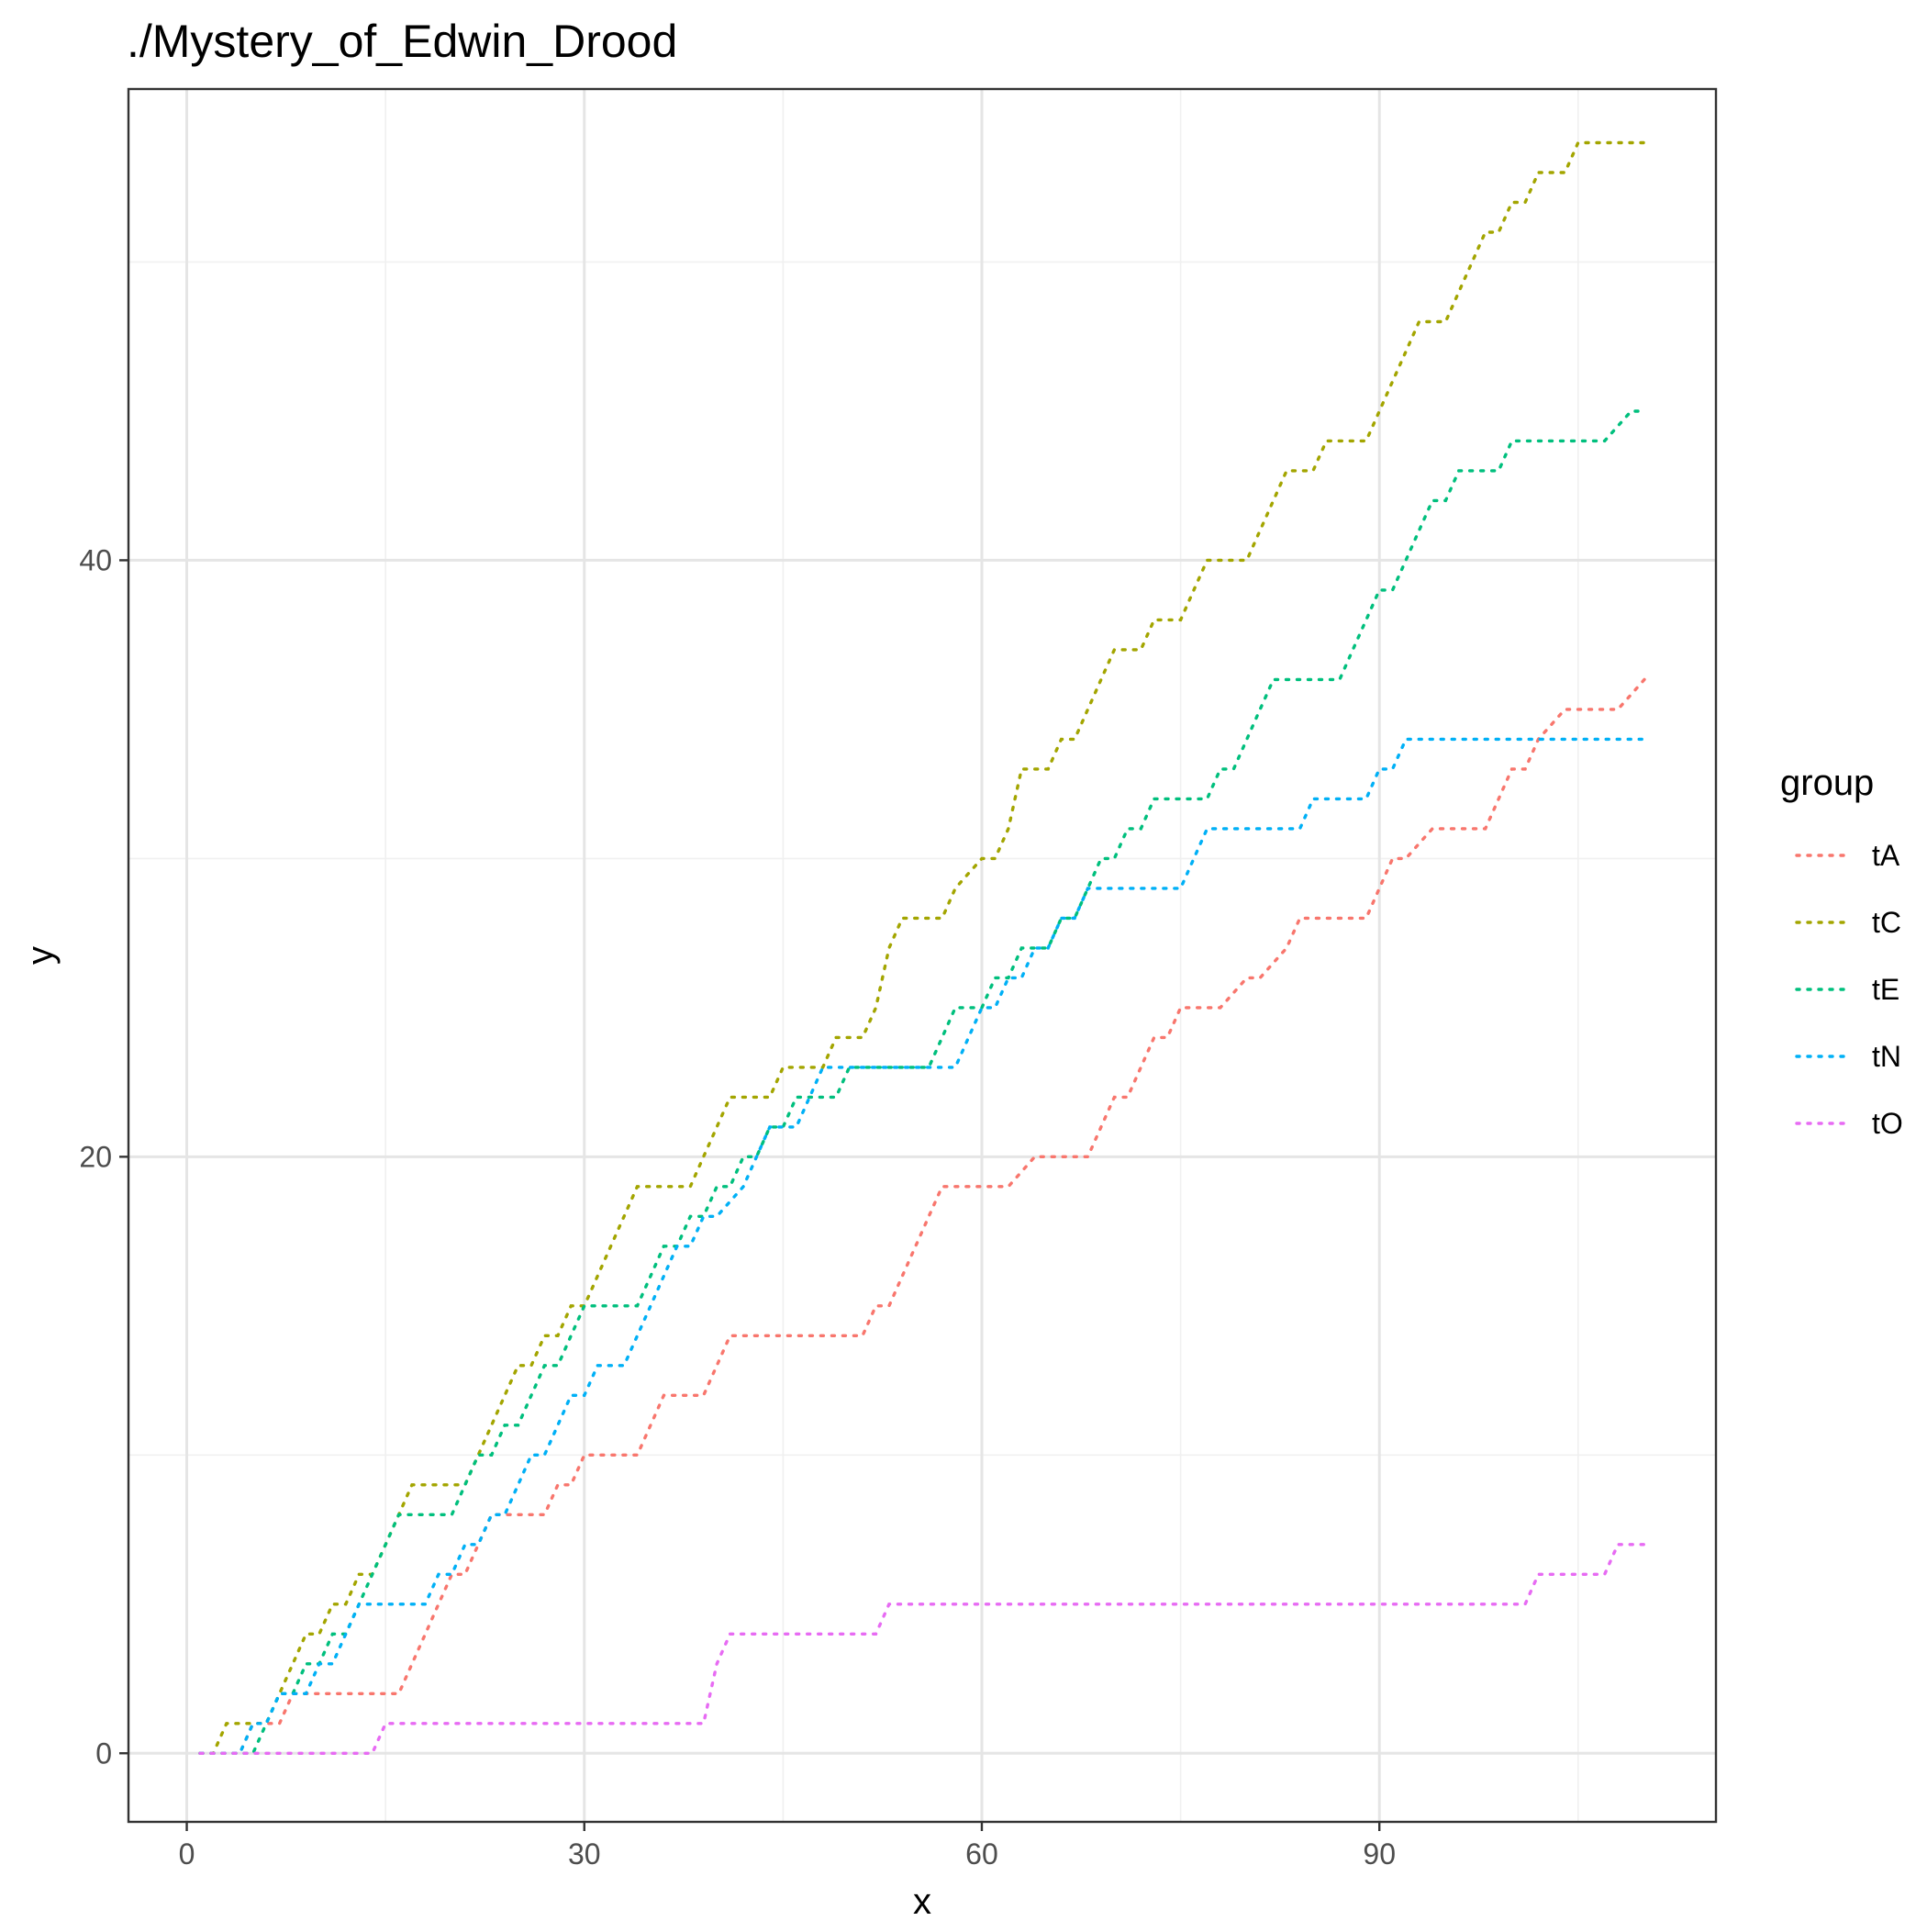  What do you see at coordinates (1379, 1854) in the screenshot?
I see `x-tick-label: 90` at bounding box center [1379, 1854].